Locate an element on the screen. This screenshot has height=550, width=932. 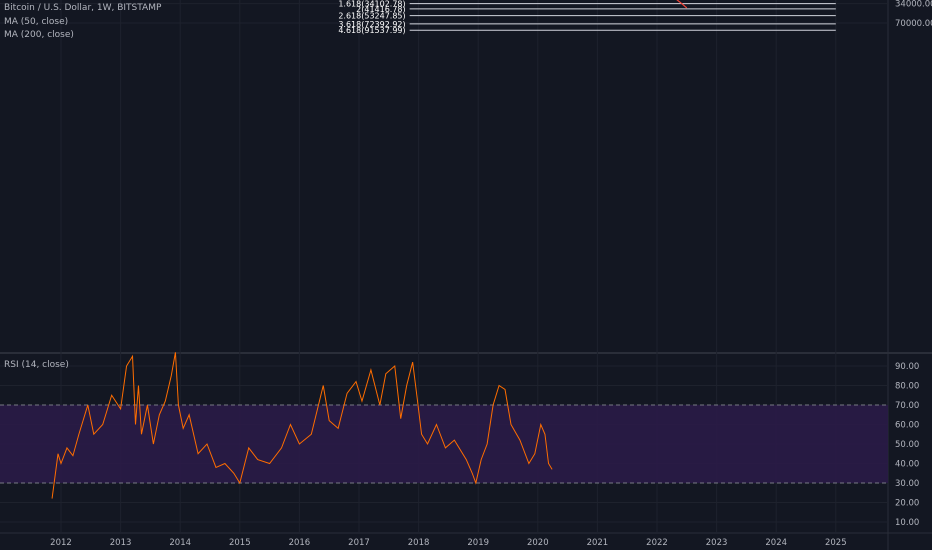
x-tick-label: 2018 is located at coordinates (419, 543).